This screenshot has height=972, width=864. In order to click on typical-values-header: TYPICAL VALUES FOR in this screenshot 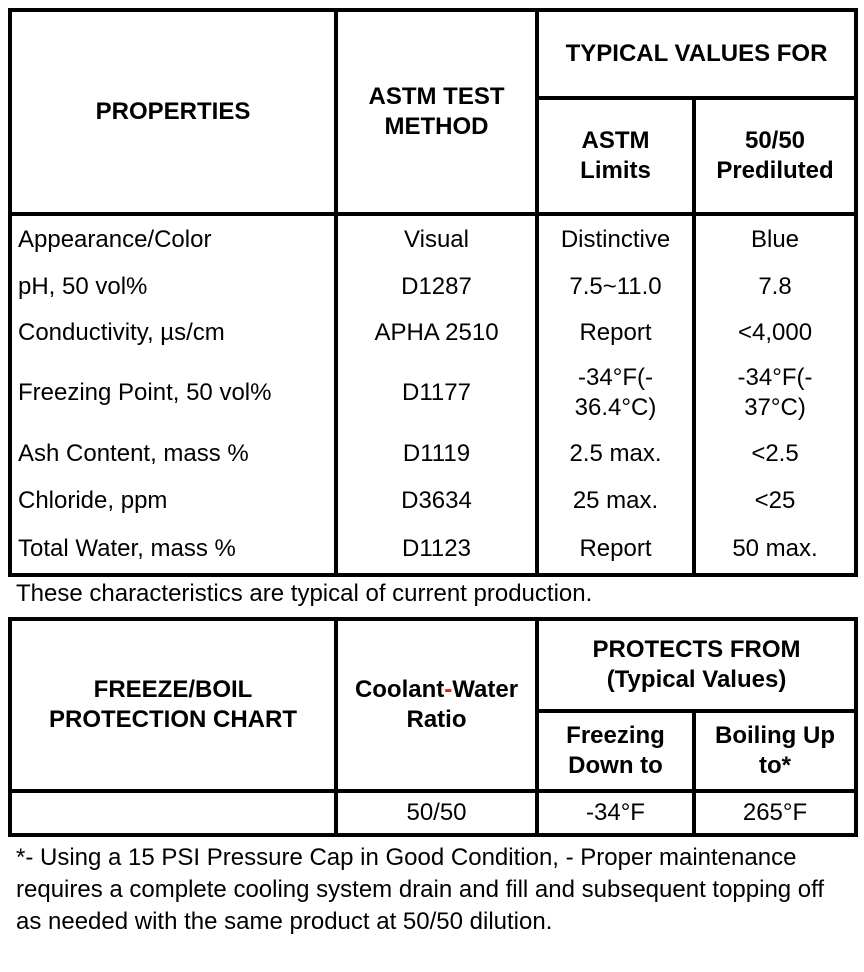, I will do `click(696, 54)`.